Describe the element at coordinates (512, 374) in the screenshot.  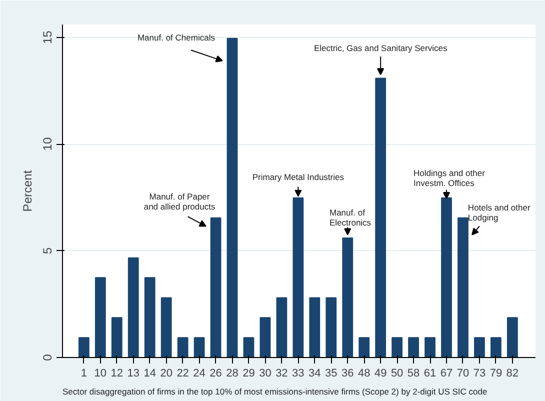
I see `x-tick-label: 82` at that location.